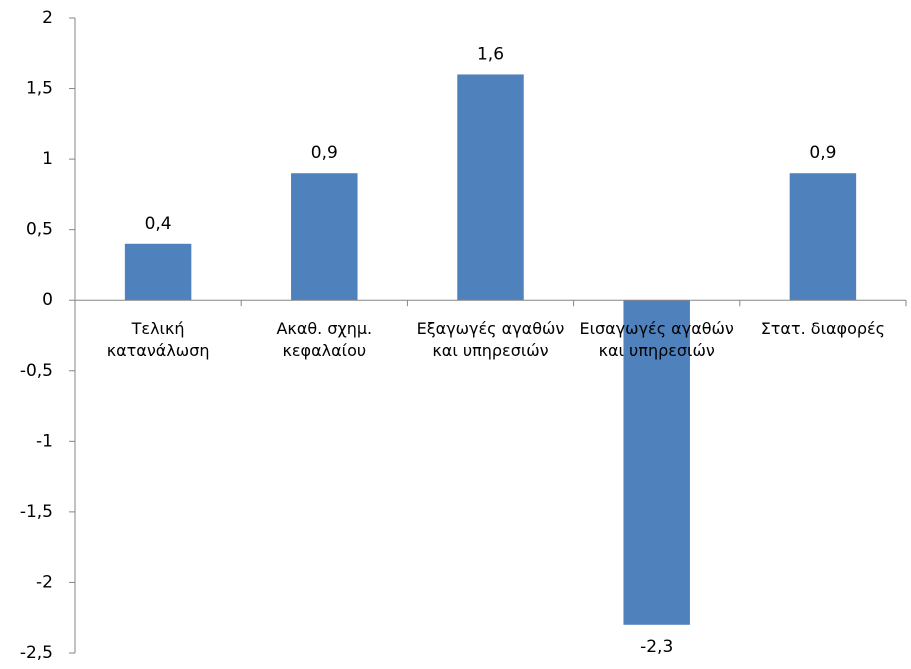 The image size is (911, 669). What do you see at coordinates (36, 371) in the screenshot?
I see `y-tick-label: -0,5` at bounding box center [36, 371].